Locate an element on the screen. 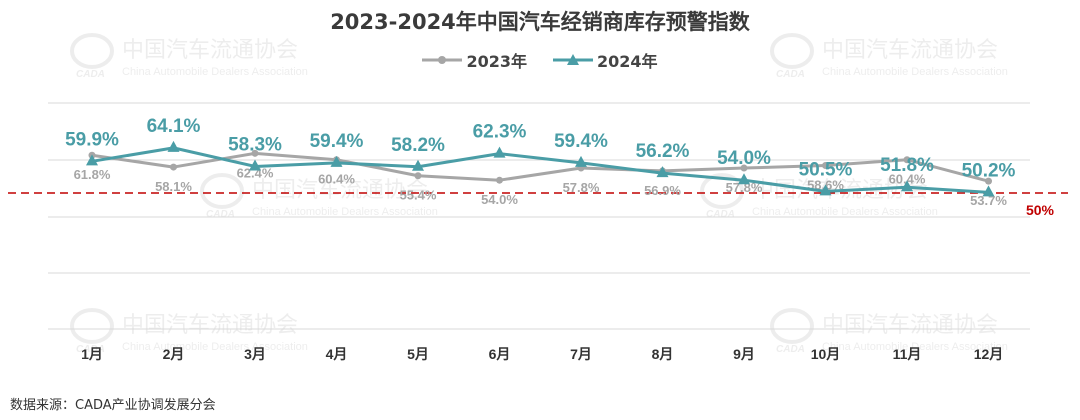 The height and width of the screenshot is (420, 1080). x-tick-label: 12月 is located at coordinates (989, 354).